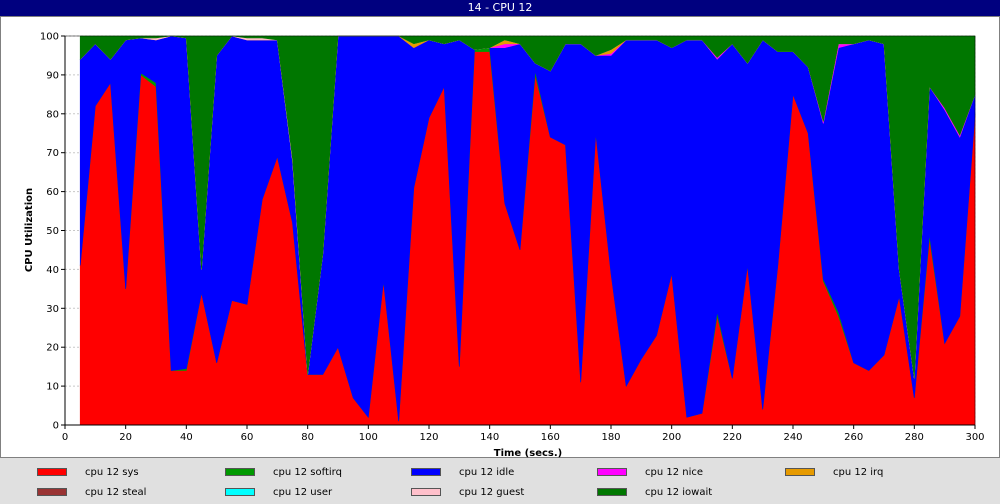 This screenshot has height=504, width=1000. Describe the element at coordinates (492, 492) in the screenshot. I see `legend-label: cpu 12 guest` at that location.